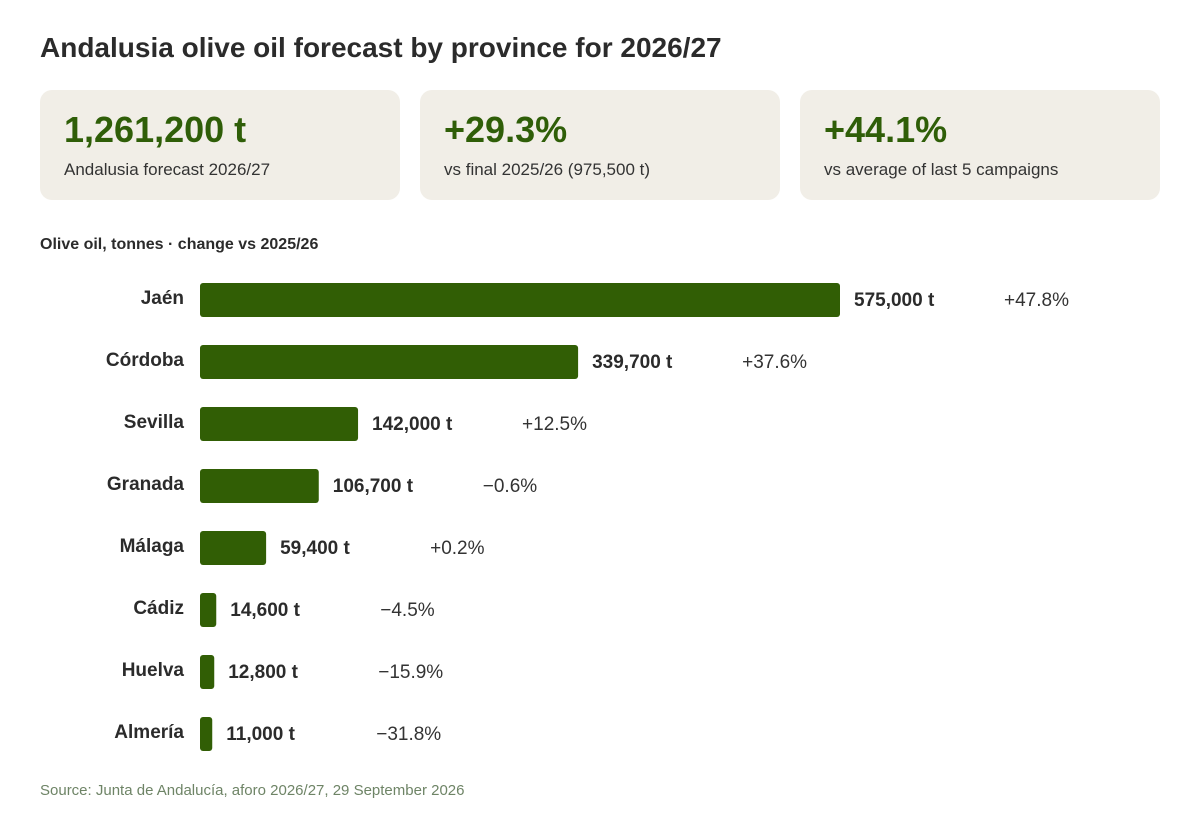 This screenshot has width=1200, height=820. What do you see at coordinates (506, 129) in the screenshot?
I see `kpi-value-vs-last-year: +29.3%` at bounding box center [506, 129].